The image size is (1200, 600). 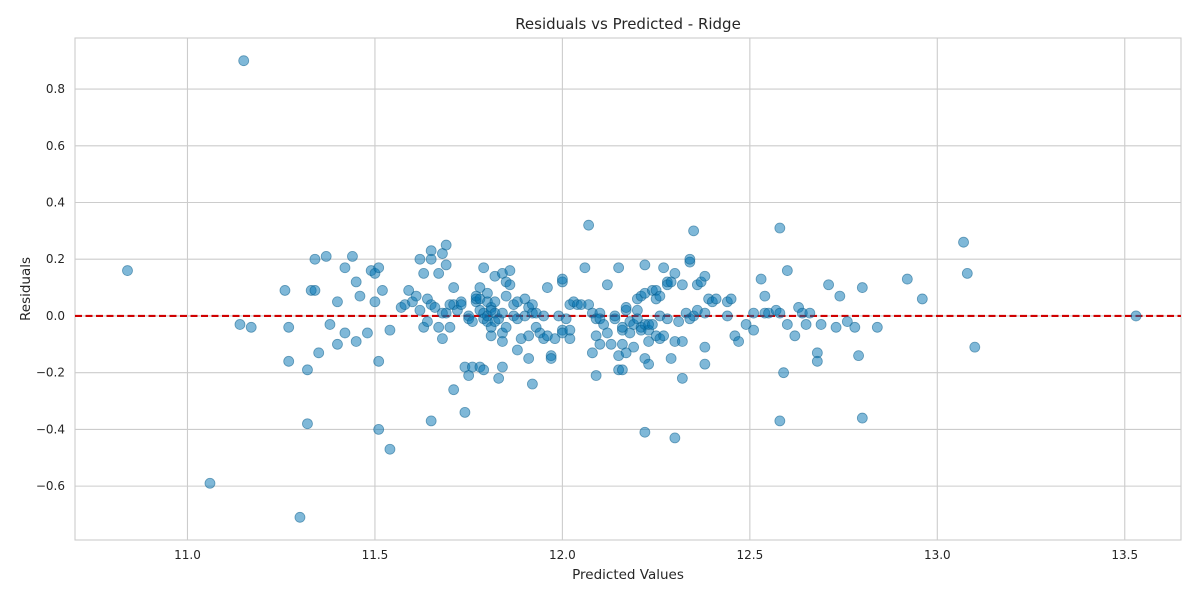 What do you see at coordinates (55, 202) in the screenshot?
I see `y-tick-label: 0.4` at bounding box center [55, 202].